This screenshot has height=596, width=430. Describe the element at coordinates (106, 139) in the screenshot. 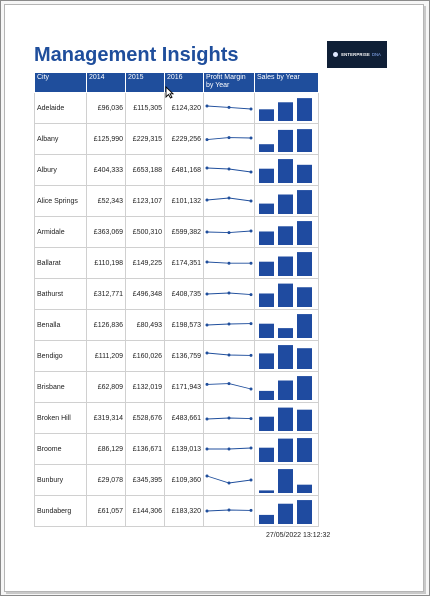

I see `value-2014-cell: £125,990` at that location.